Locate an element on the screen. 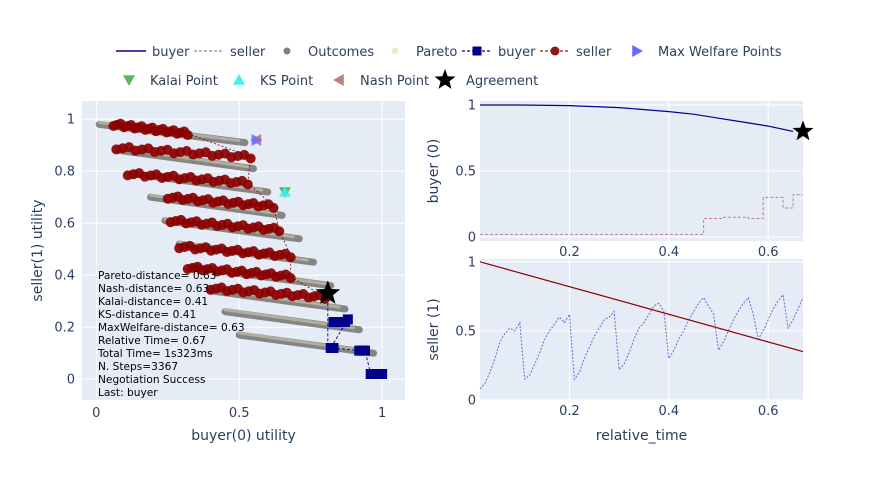 This screenshot has height=480, width=883. legend-item-row2-3: Agreement is located at coordinates (486, 79).